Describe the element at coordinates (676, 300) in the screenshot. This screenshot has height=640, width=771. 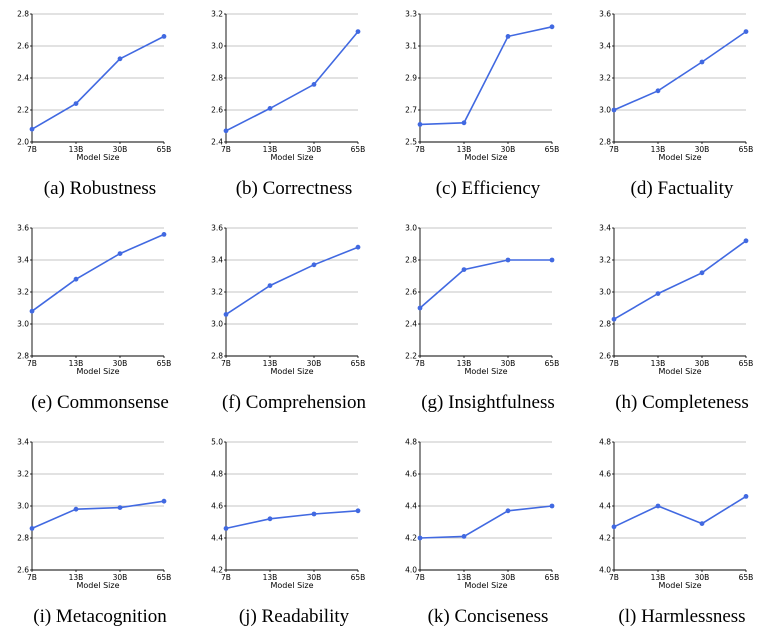
I see `line-chart: 2.6 2.8 3.0 3.2 3.4 7B 13B 30B 65B Model Size` at that location.